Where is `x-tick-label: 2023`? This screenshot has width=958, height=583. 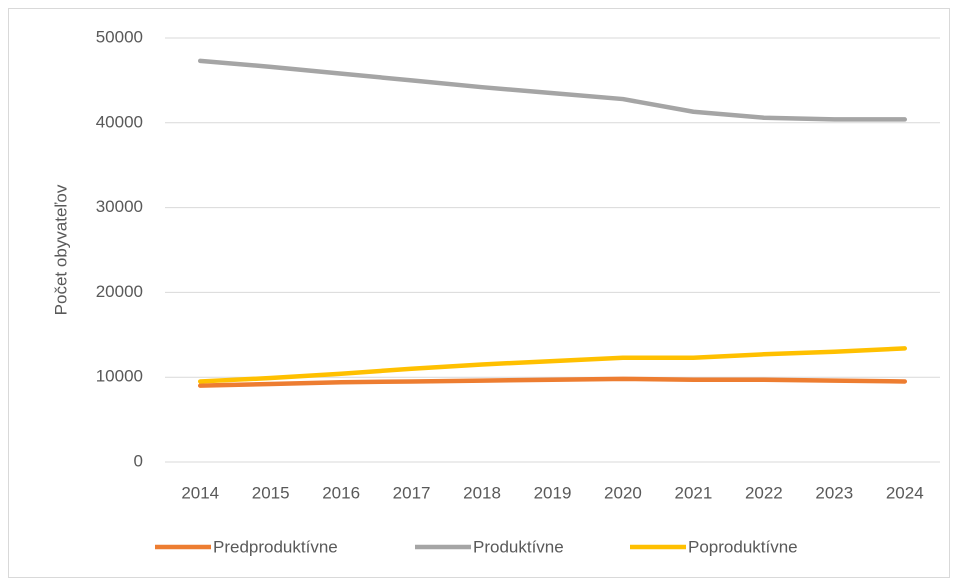 x-tick-label: 2023 is located at coordinates (834, 492).